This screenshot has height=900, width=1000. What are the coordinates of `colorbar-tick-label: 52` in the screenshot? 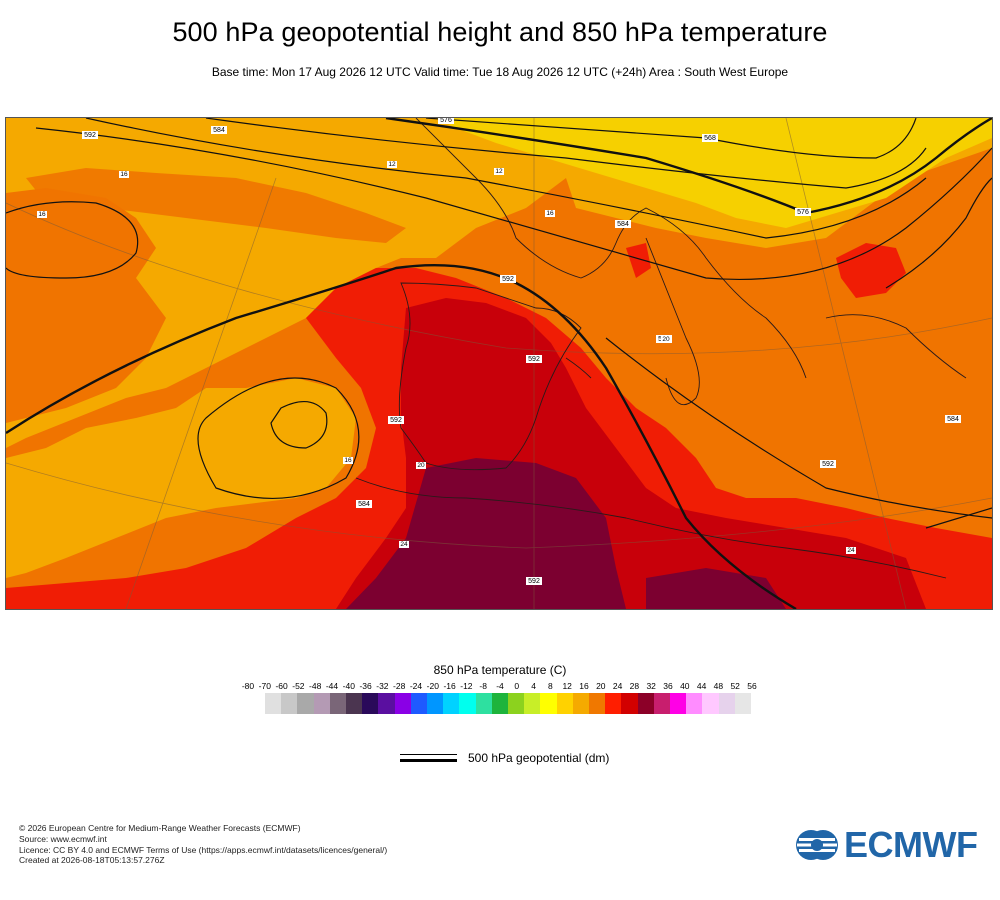 It's located at (735, 686).